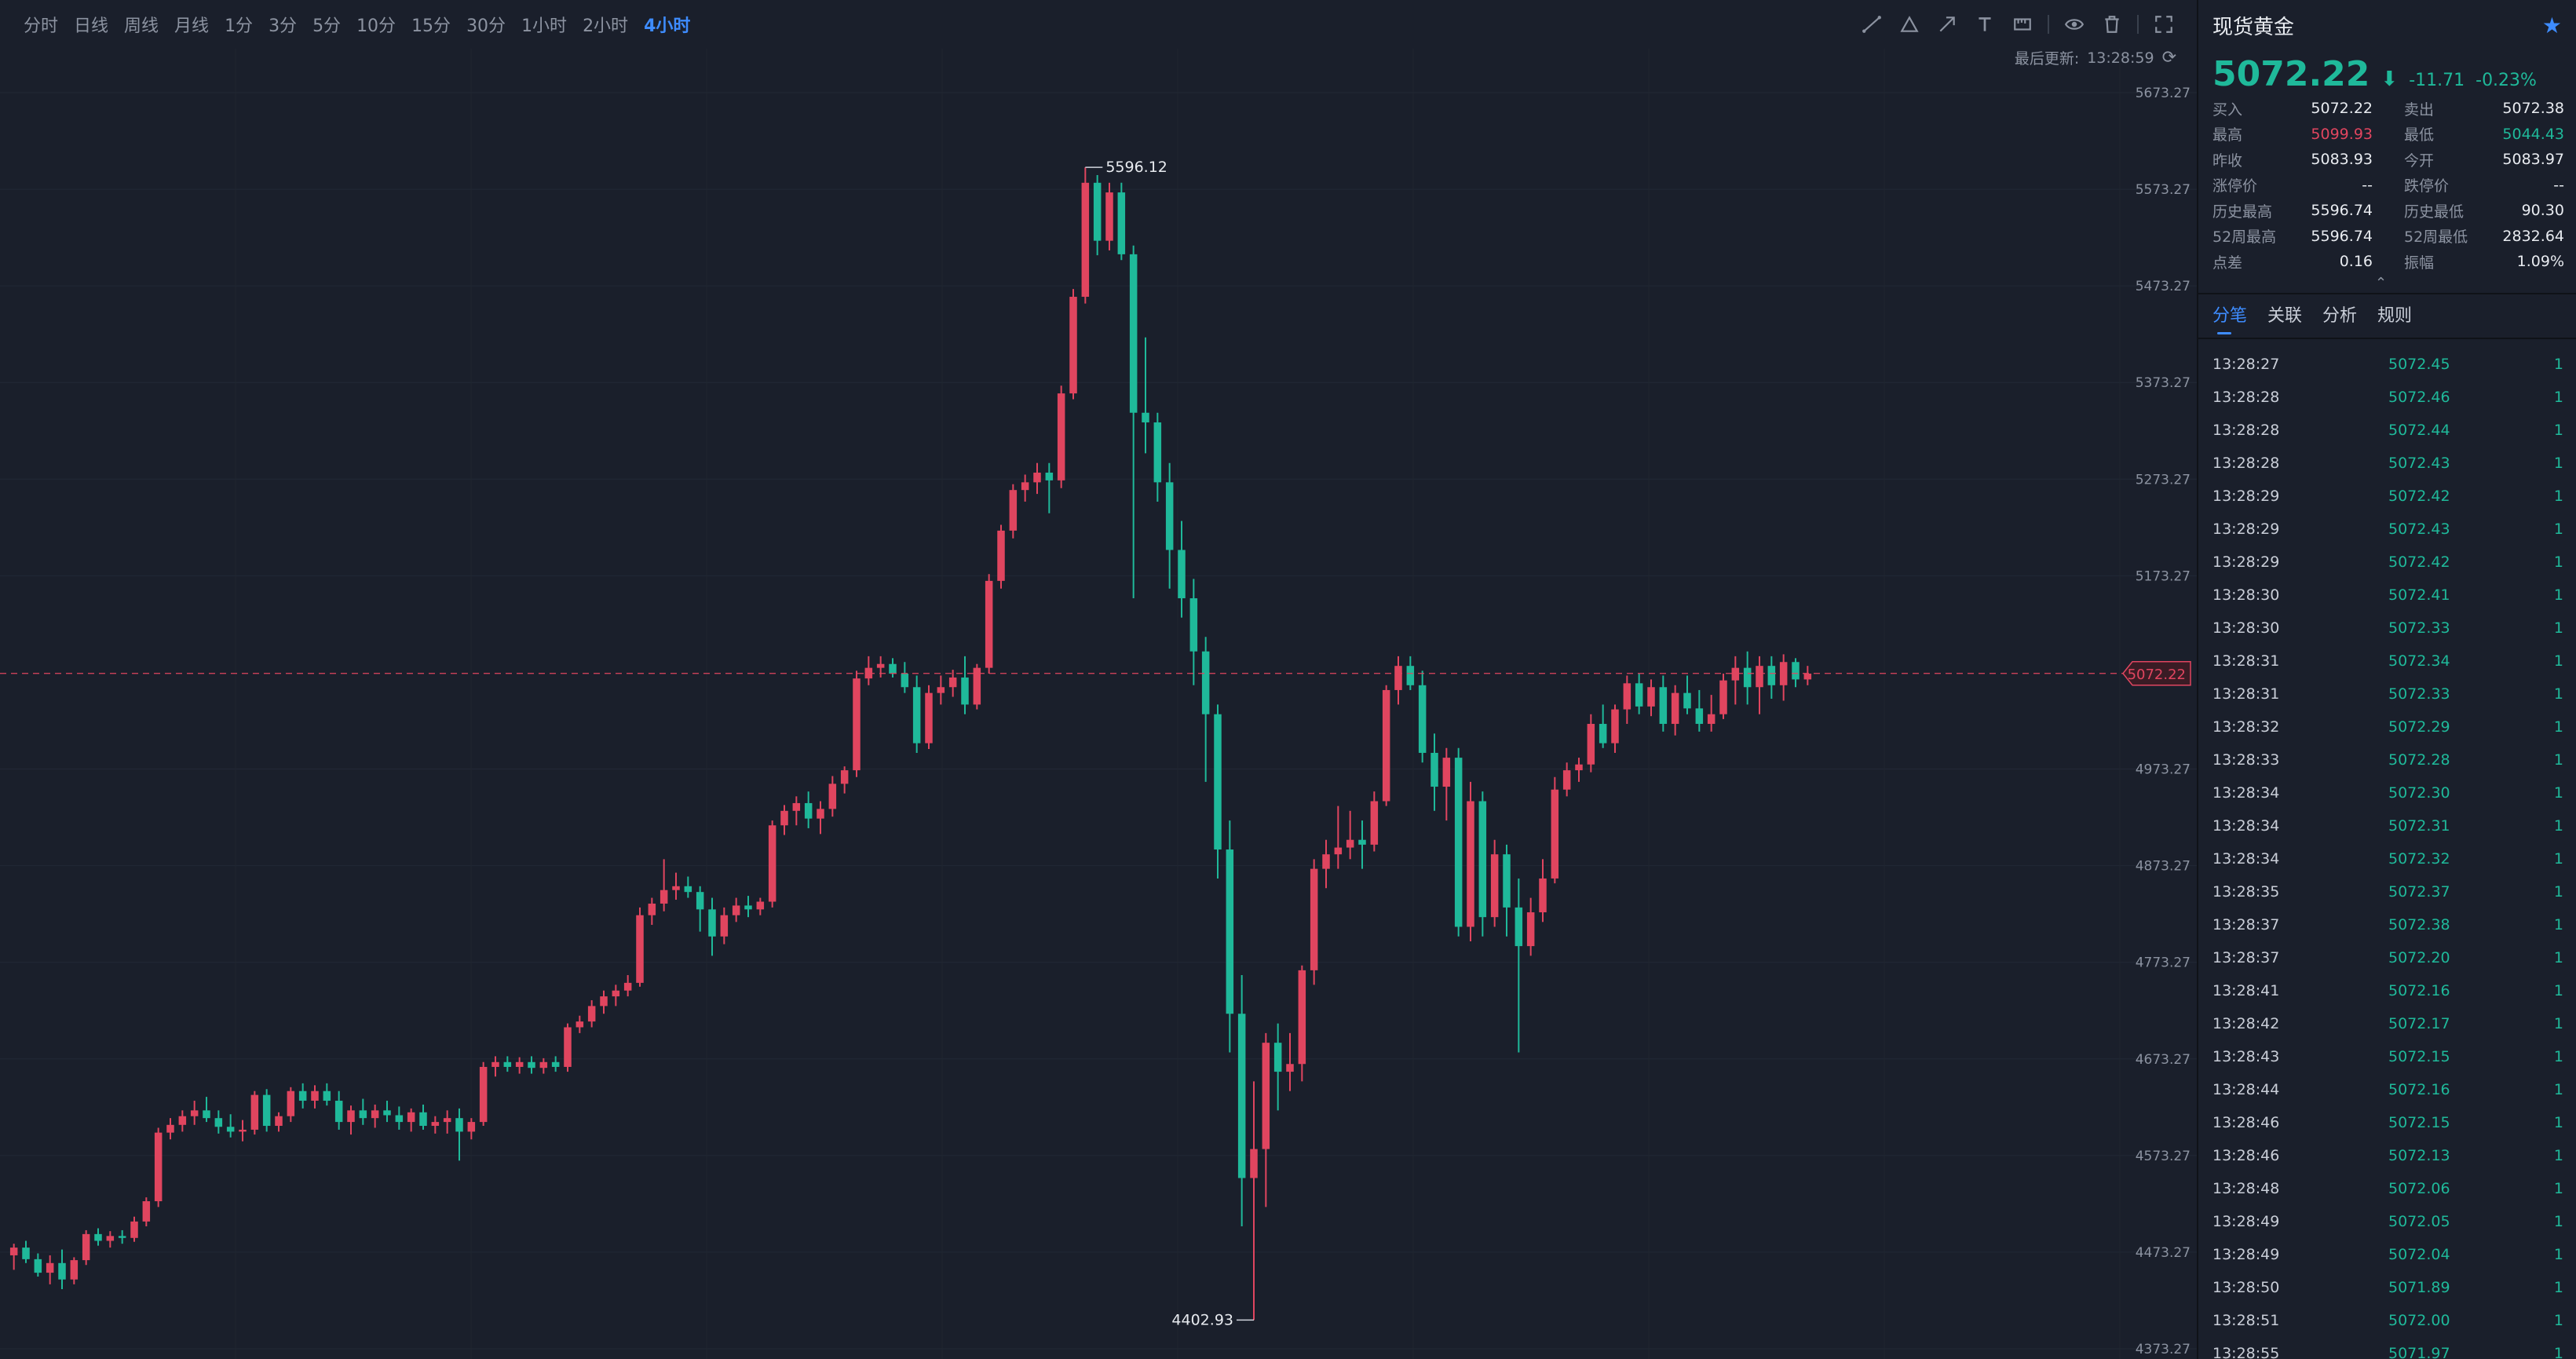  Describe the element at coordinates (544, 26) in the screenshot. I see `period-10: 1小时` at that location.